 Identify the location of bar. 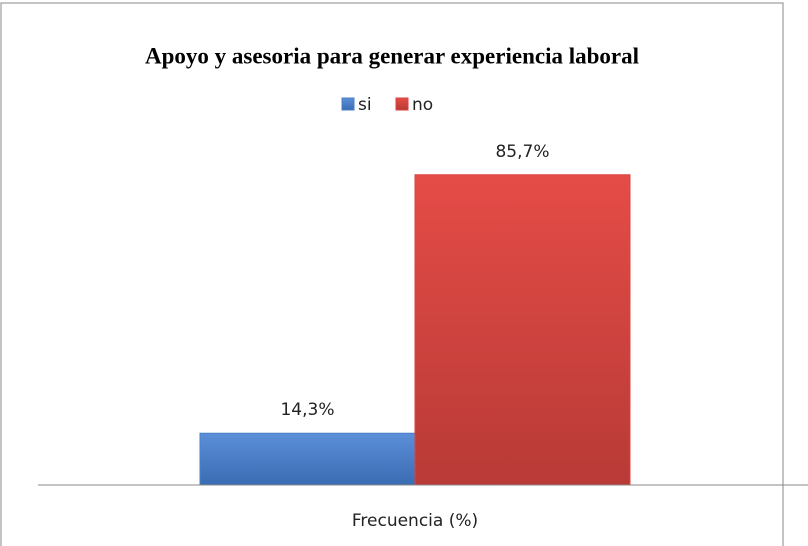
(307, 459).